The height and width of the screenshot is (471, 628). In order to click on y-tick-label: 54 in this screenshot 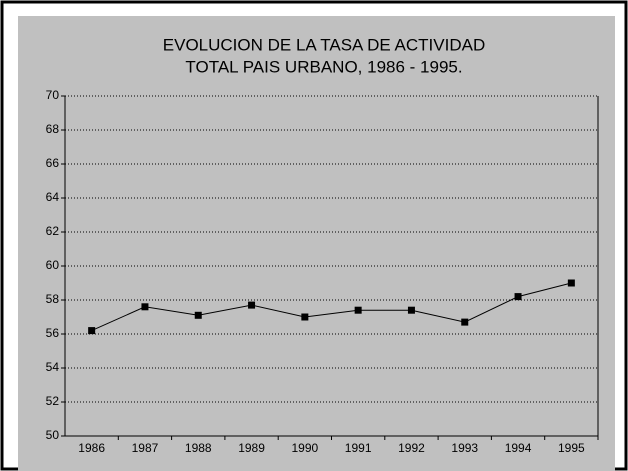, I will do `click(53, 367)`.